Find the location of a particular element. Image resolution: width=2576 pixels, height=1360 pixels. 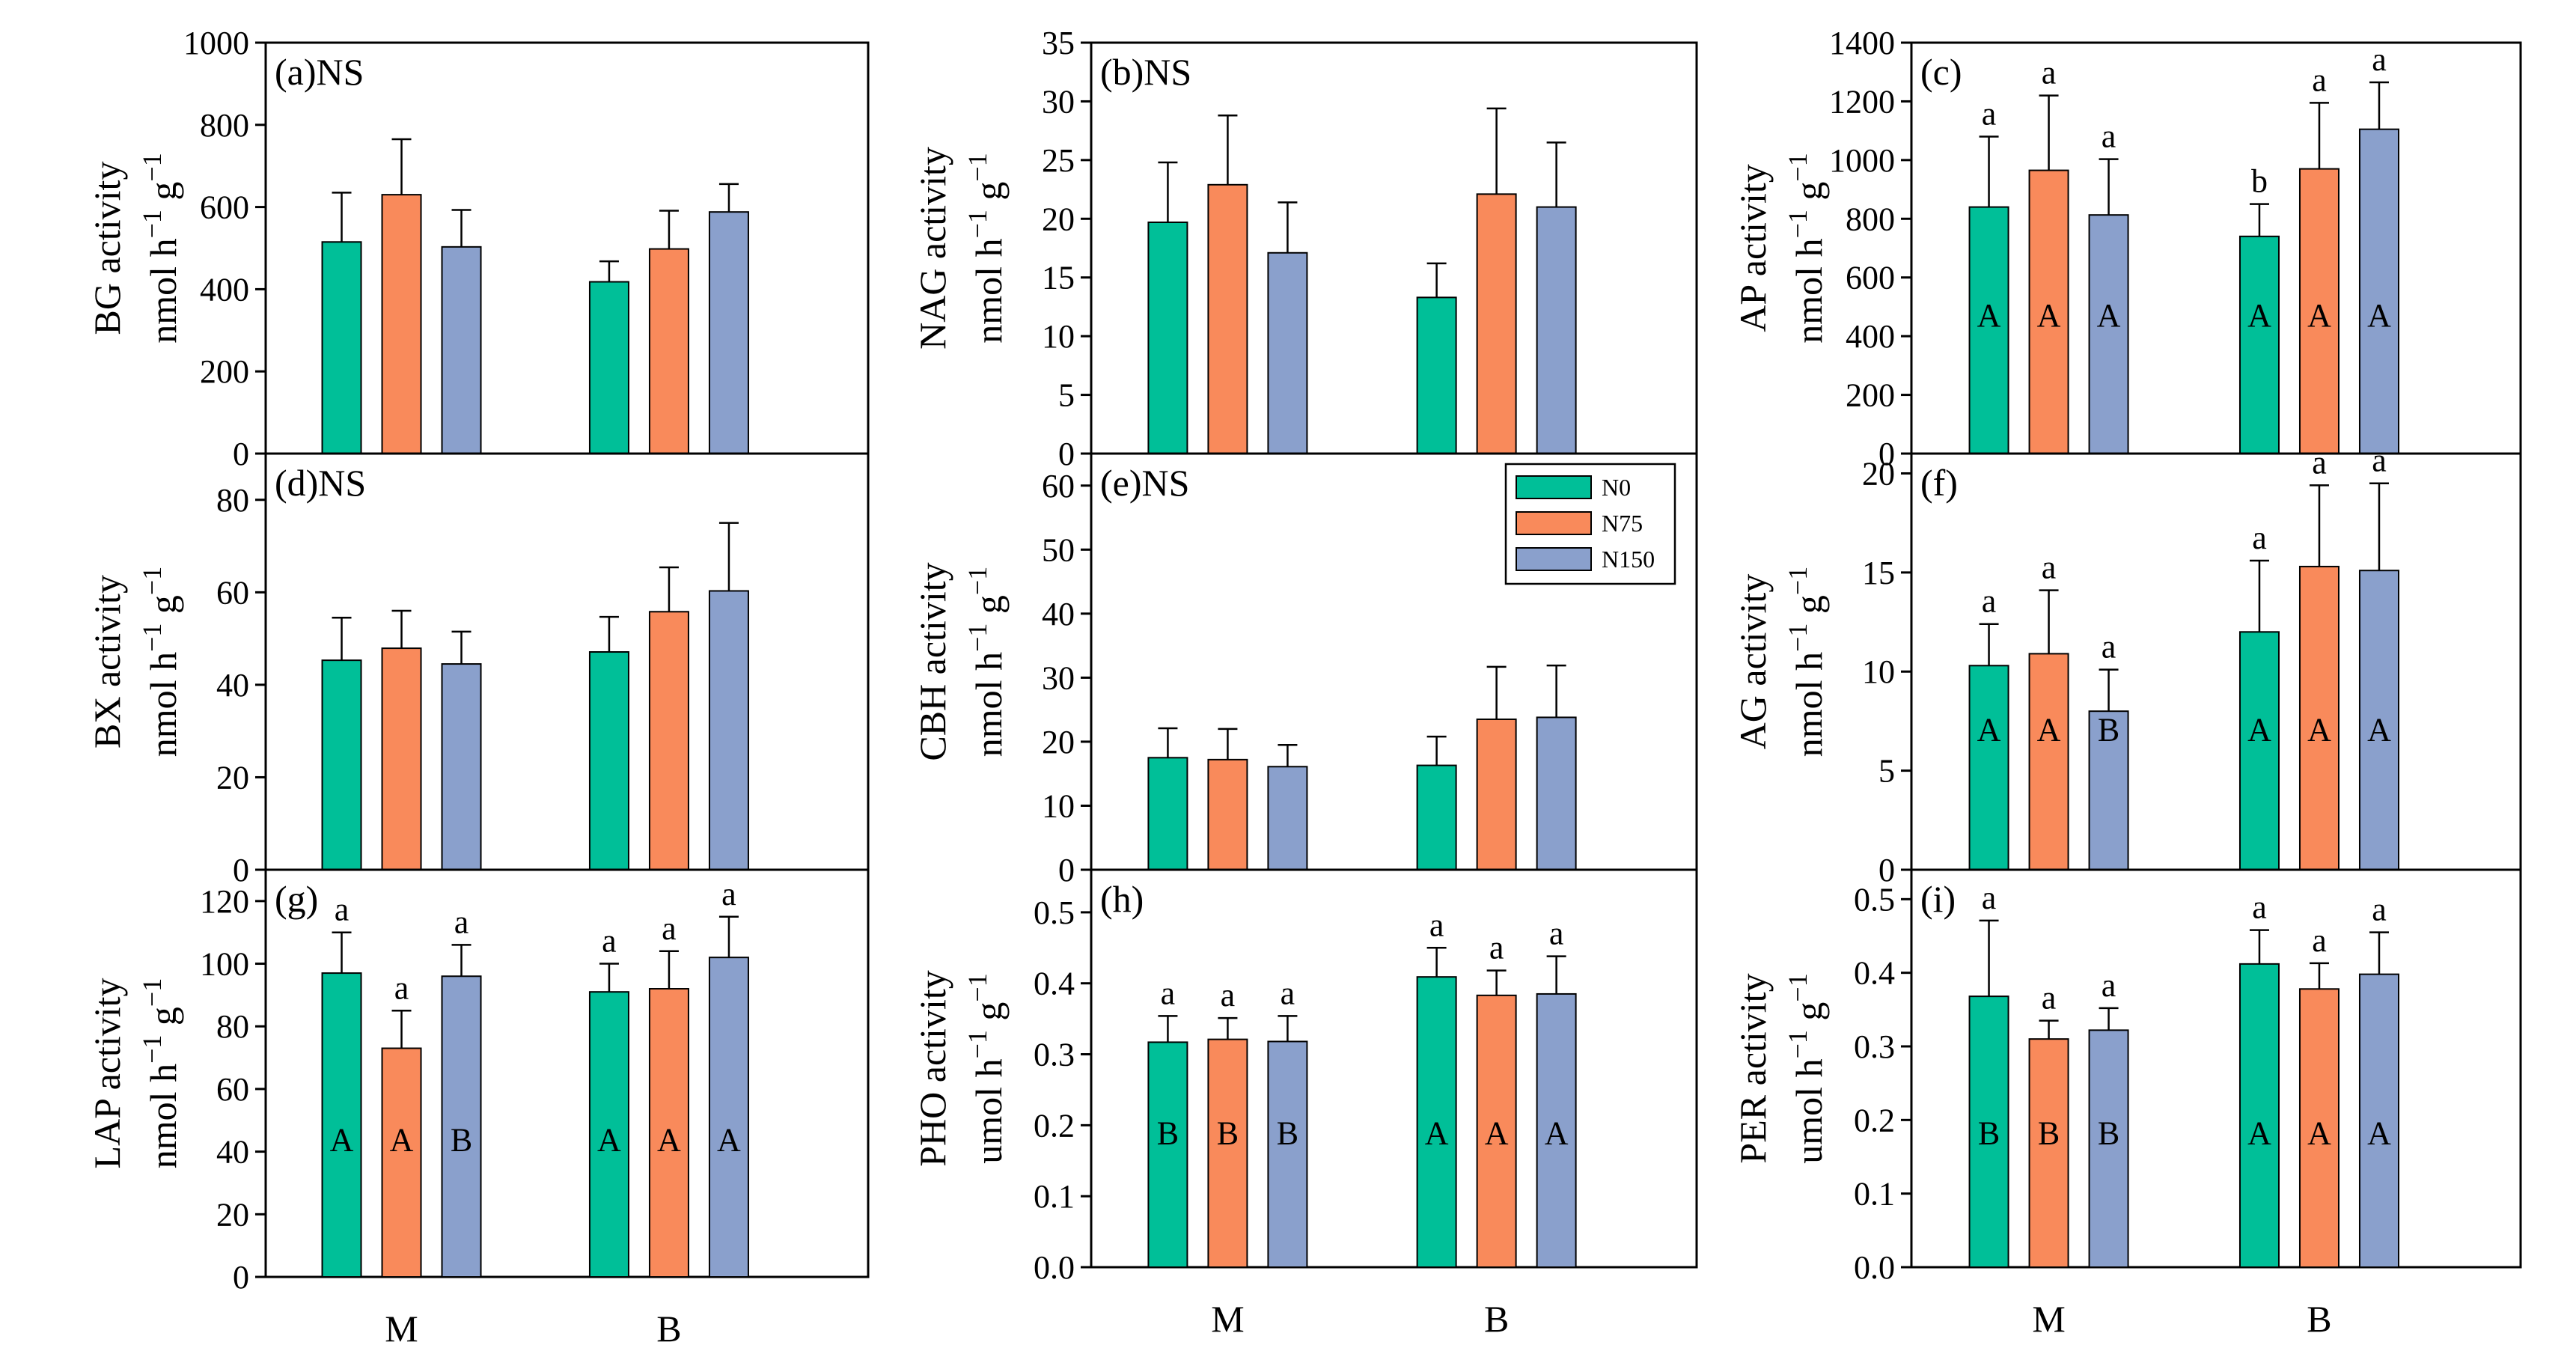

y-axis-label: BX activity is located at coordinates (107, 661).